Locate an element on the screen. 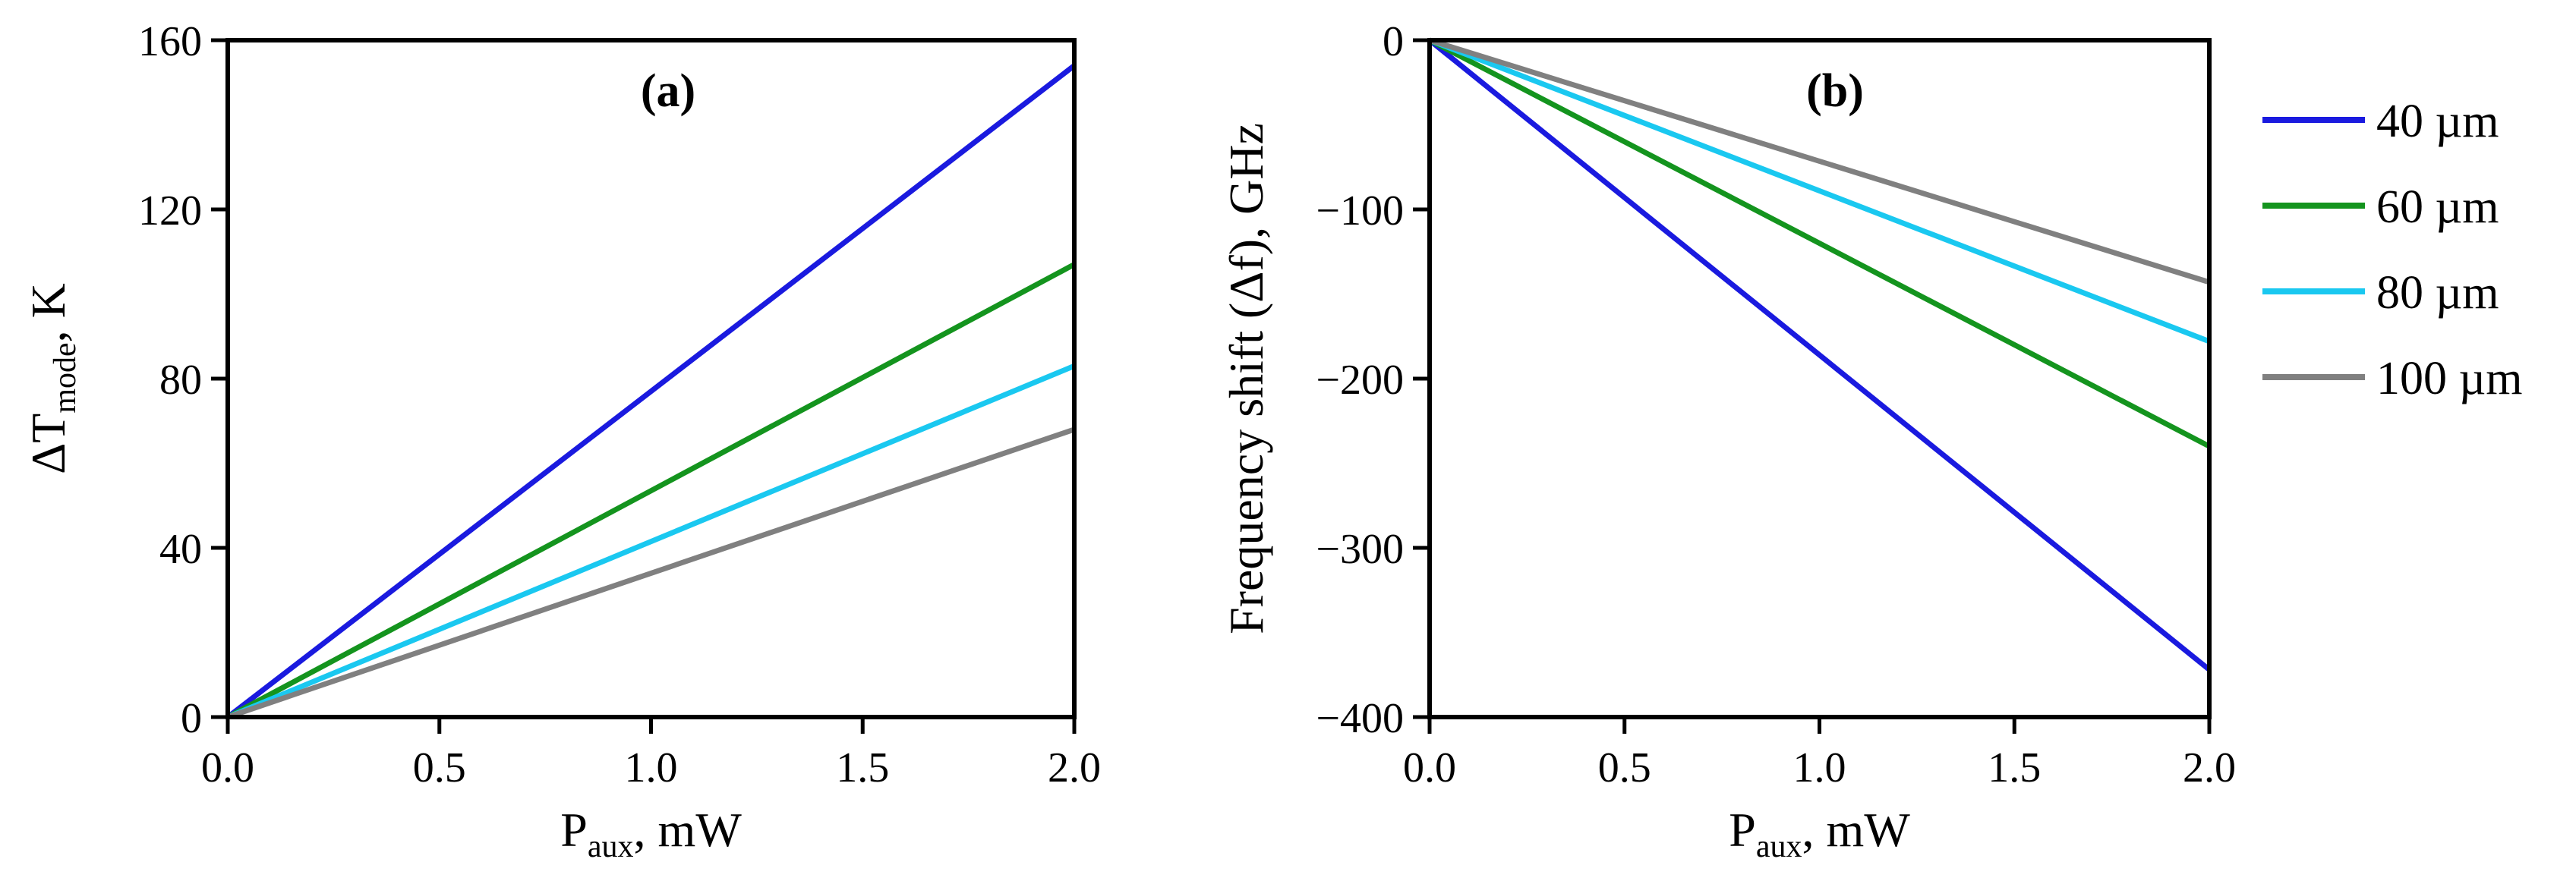 The height and width of the screenshot is (884, 2576). legend-label-100um: 100 µm is located at coordinates (2449, 378).